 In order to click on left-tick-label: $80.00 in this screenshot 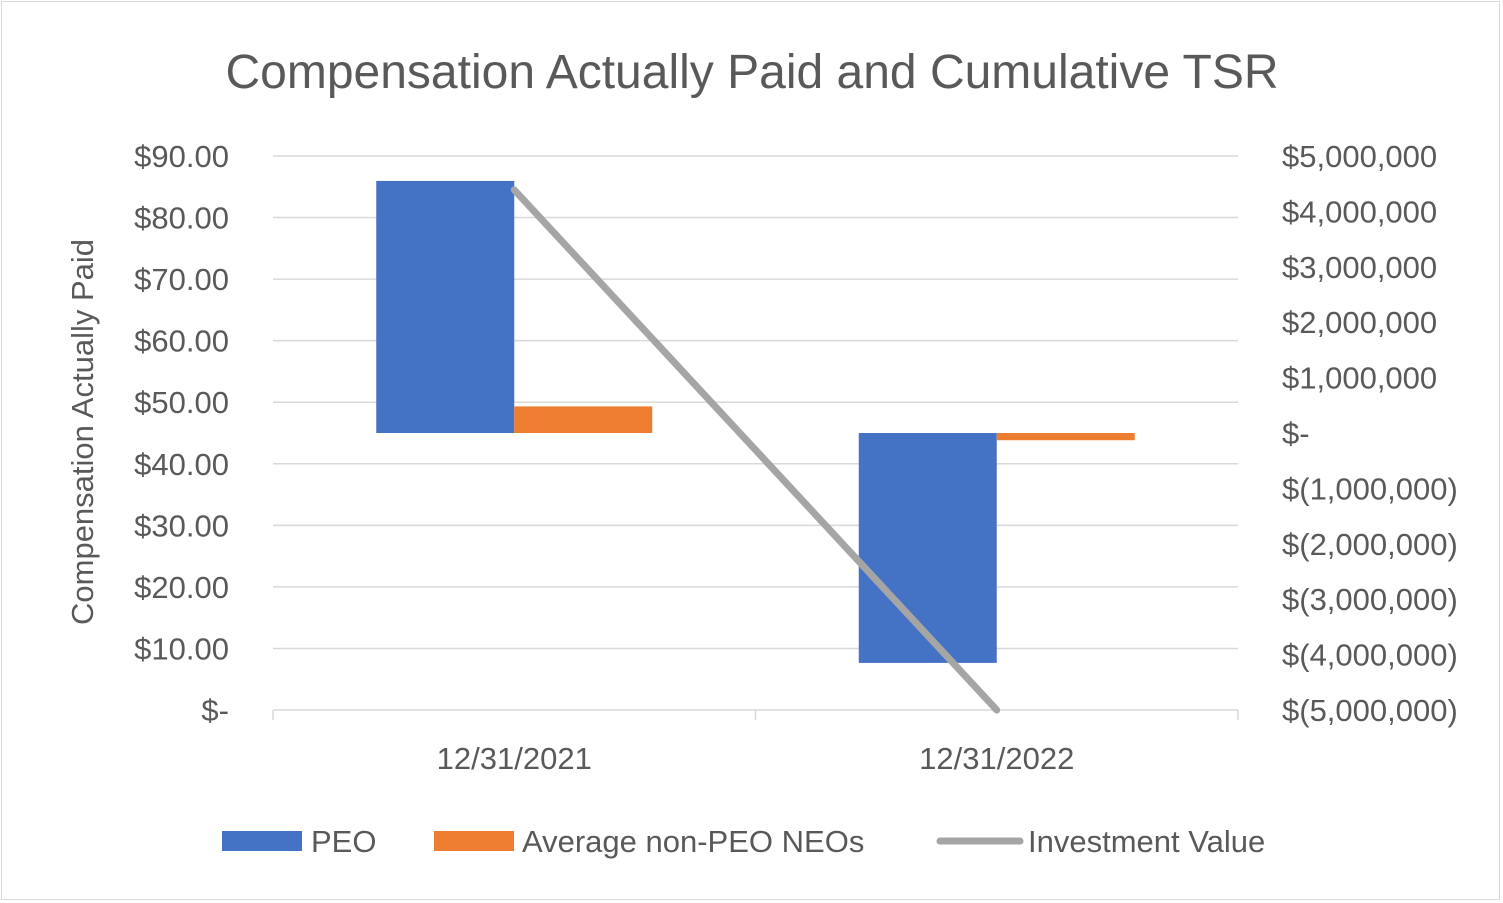, I will do `click(181, 218)`.